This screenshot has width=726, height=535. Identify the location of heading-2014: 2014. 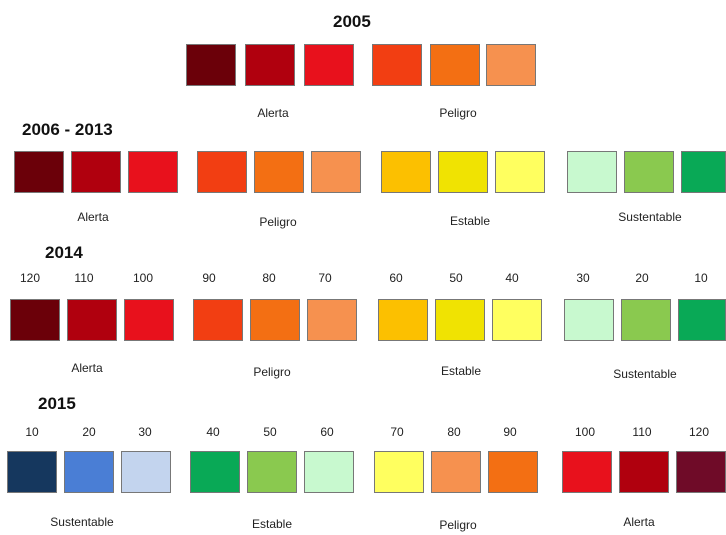
(64, 252).